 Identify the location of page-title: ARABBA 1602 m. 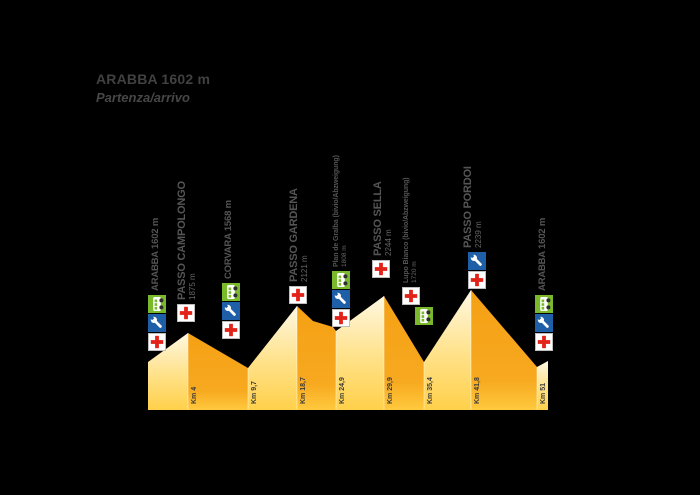
(153, 79).